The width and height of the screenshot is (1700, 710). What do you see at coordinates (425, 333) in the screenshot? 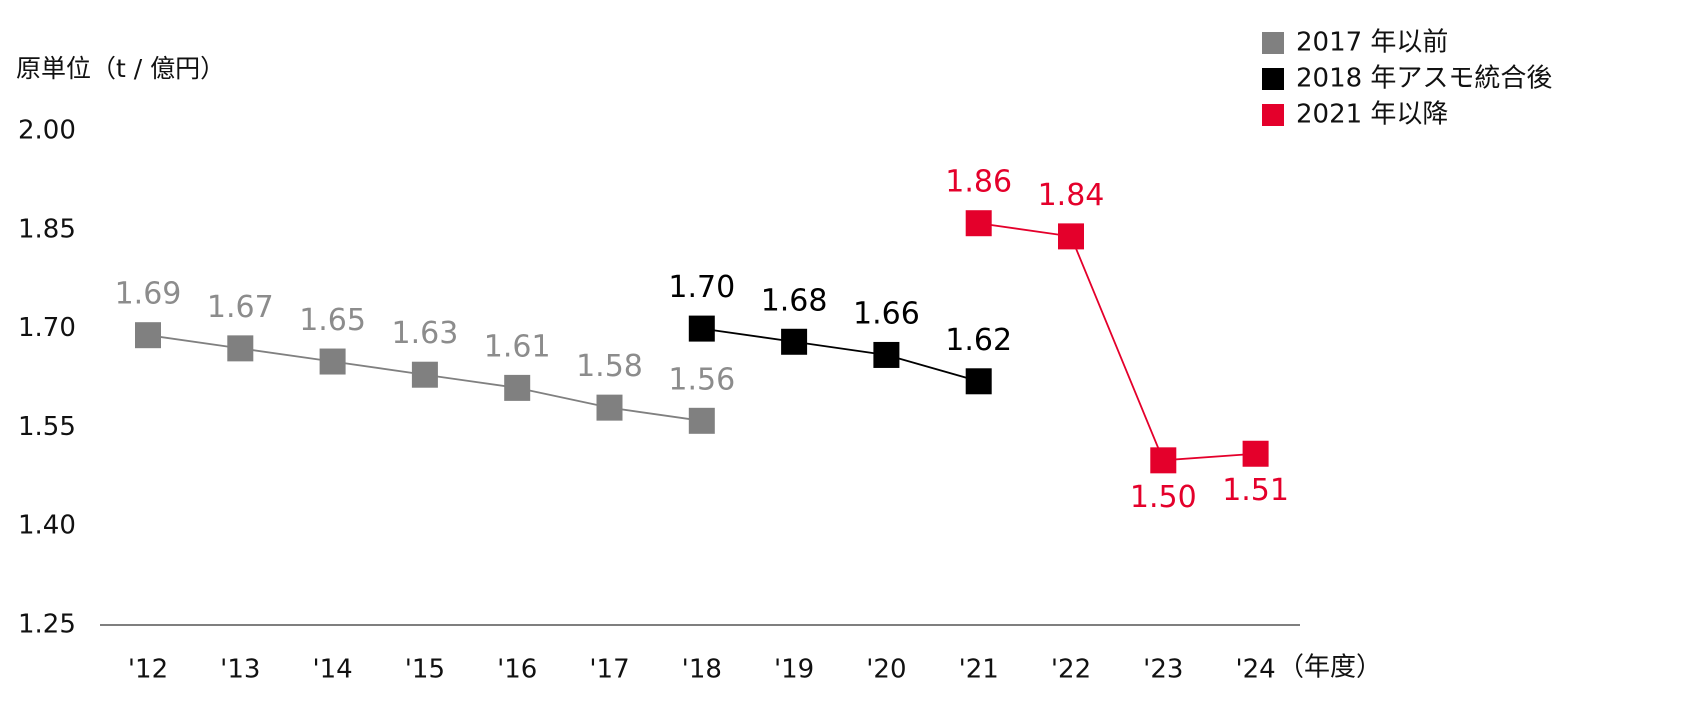
I see `data-label: 1.63` at bounding box center [425, 333].